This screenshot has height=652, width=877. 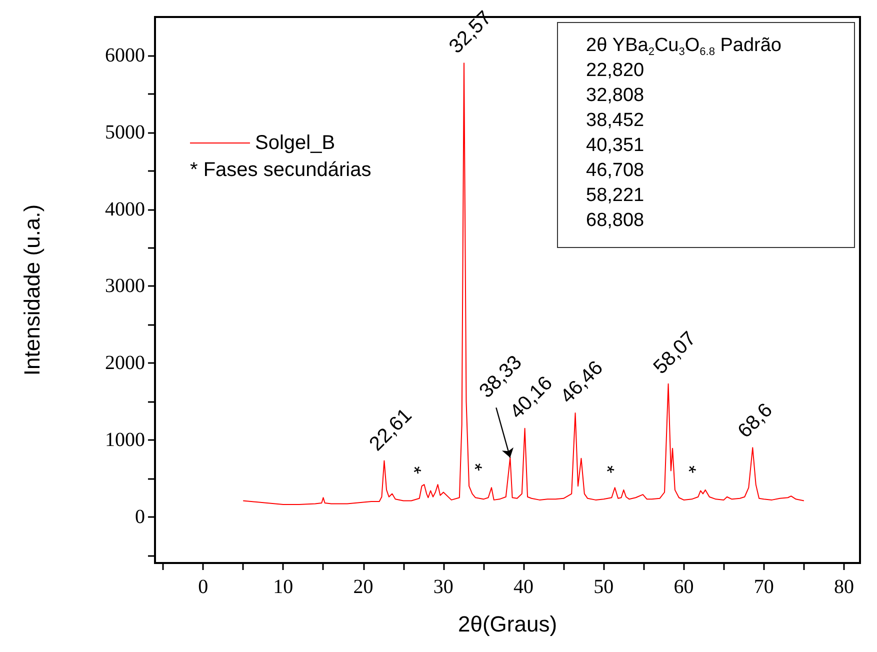 I want to click on x-tick-label: 0, so click(x=203, y=587).